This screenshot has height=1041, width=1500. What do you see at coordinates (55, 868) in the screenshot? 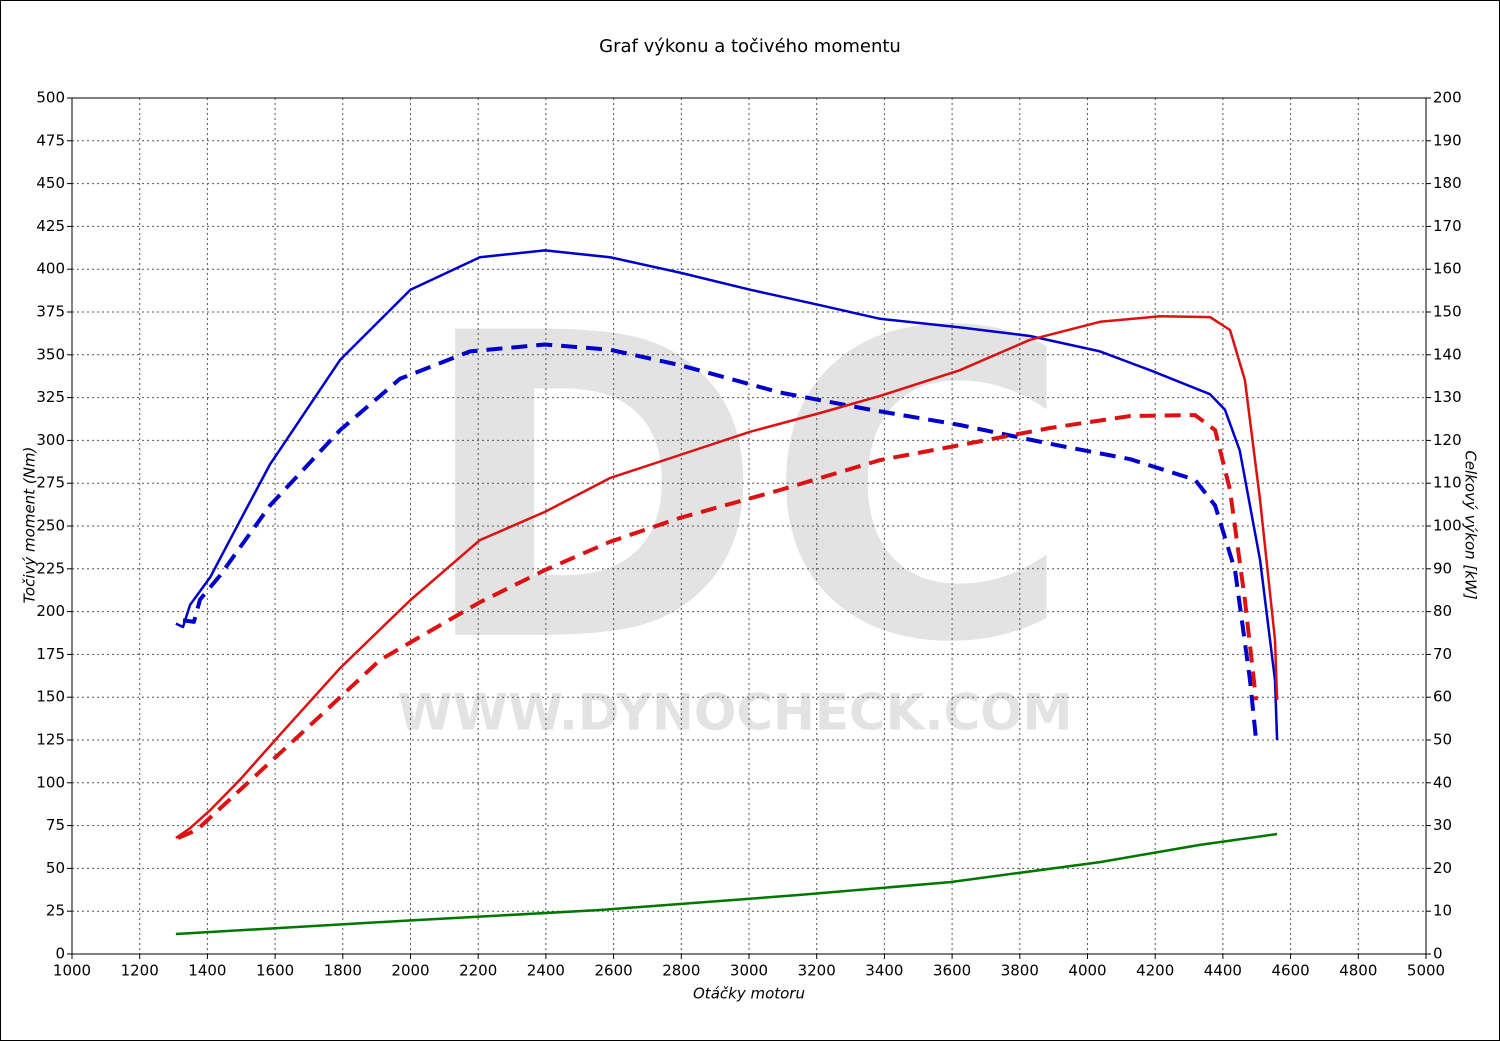
I see `y-tick-label: 50` at bounding box center [55, 868].